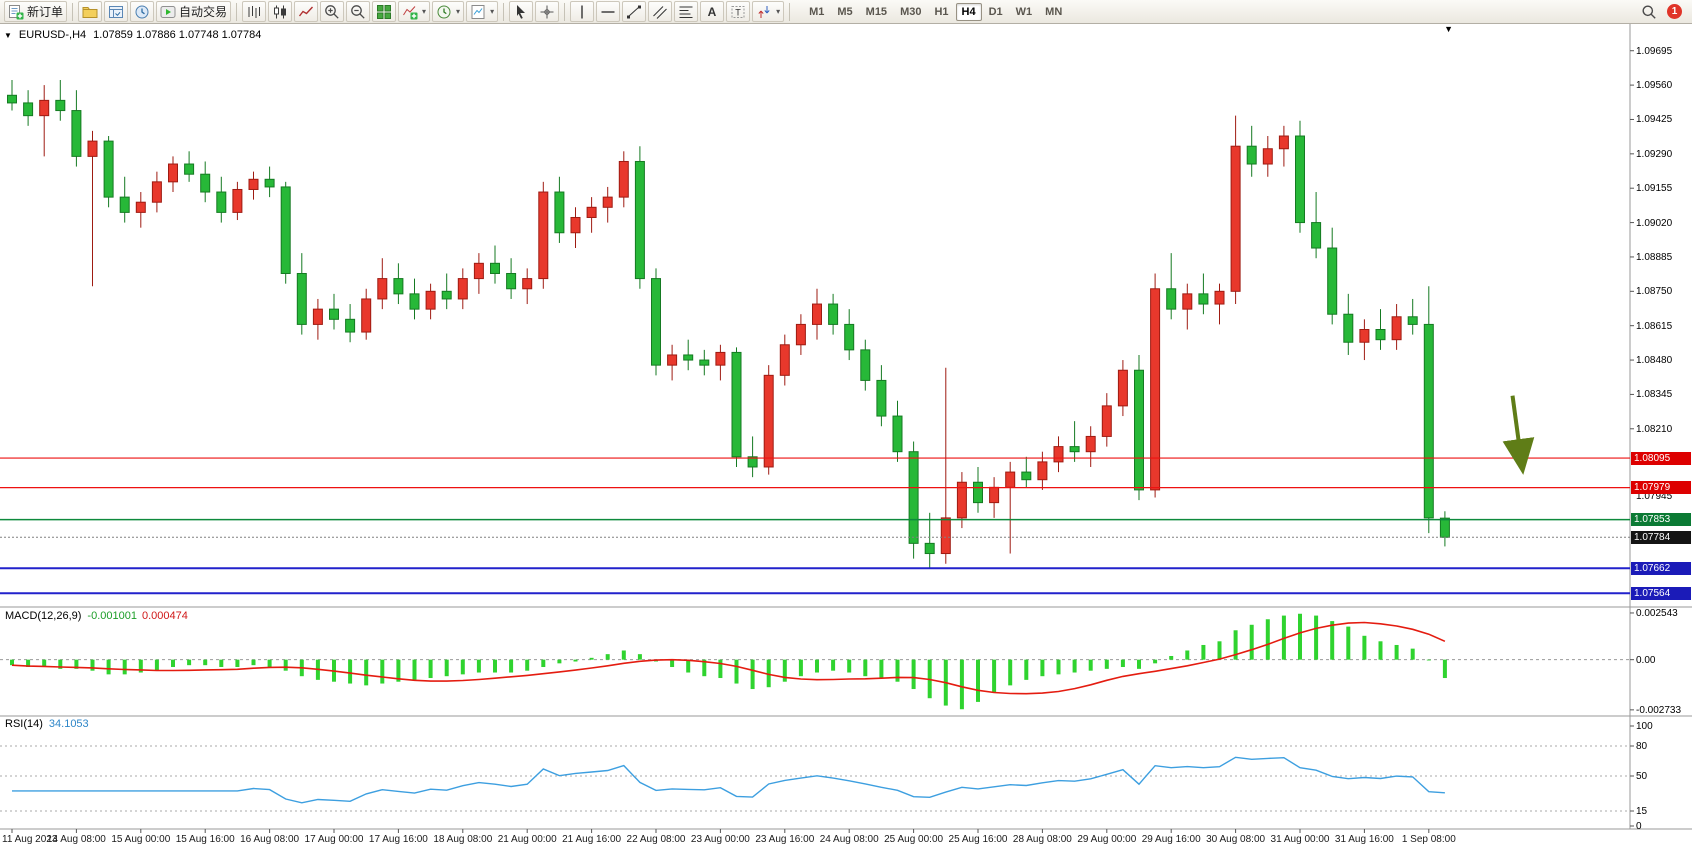  I want to click on timeframe-button-w1: W1, so click(1024, 12).